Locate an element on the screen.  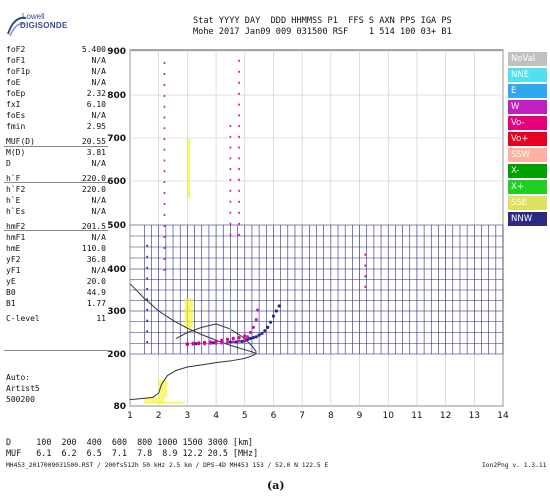
virtual-height-curve is located at coordinates (216, 338).